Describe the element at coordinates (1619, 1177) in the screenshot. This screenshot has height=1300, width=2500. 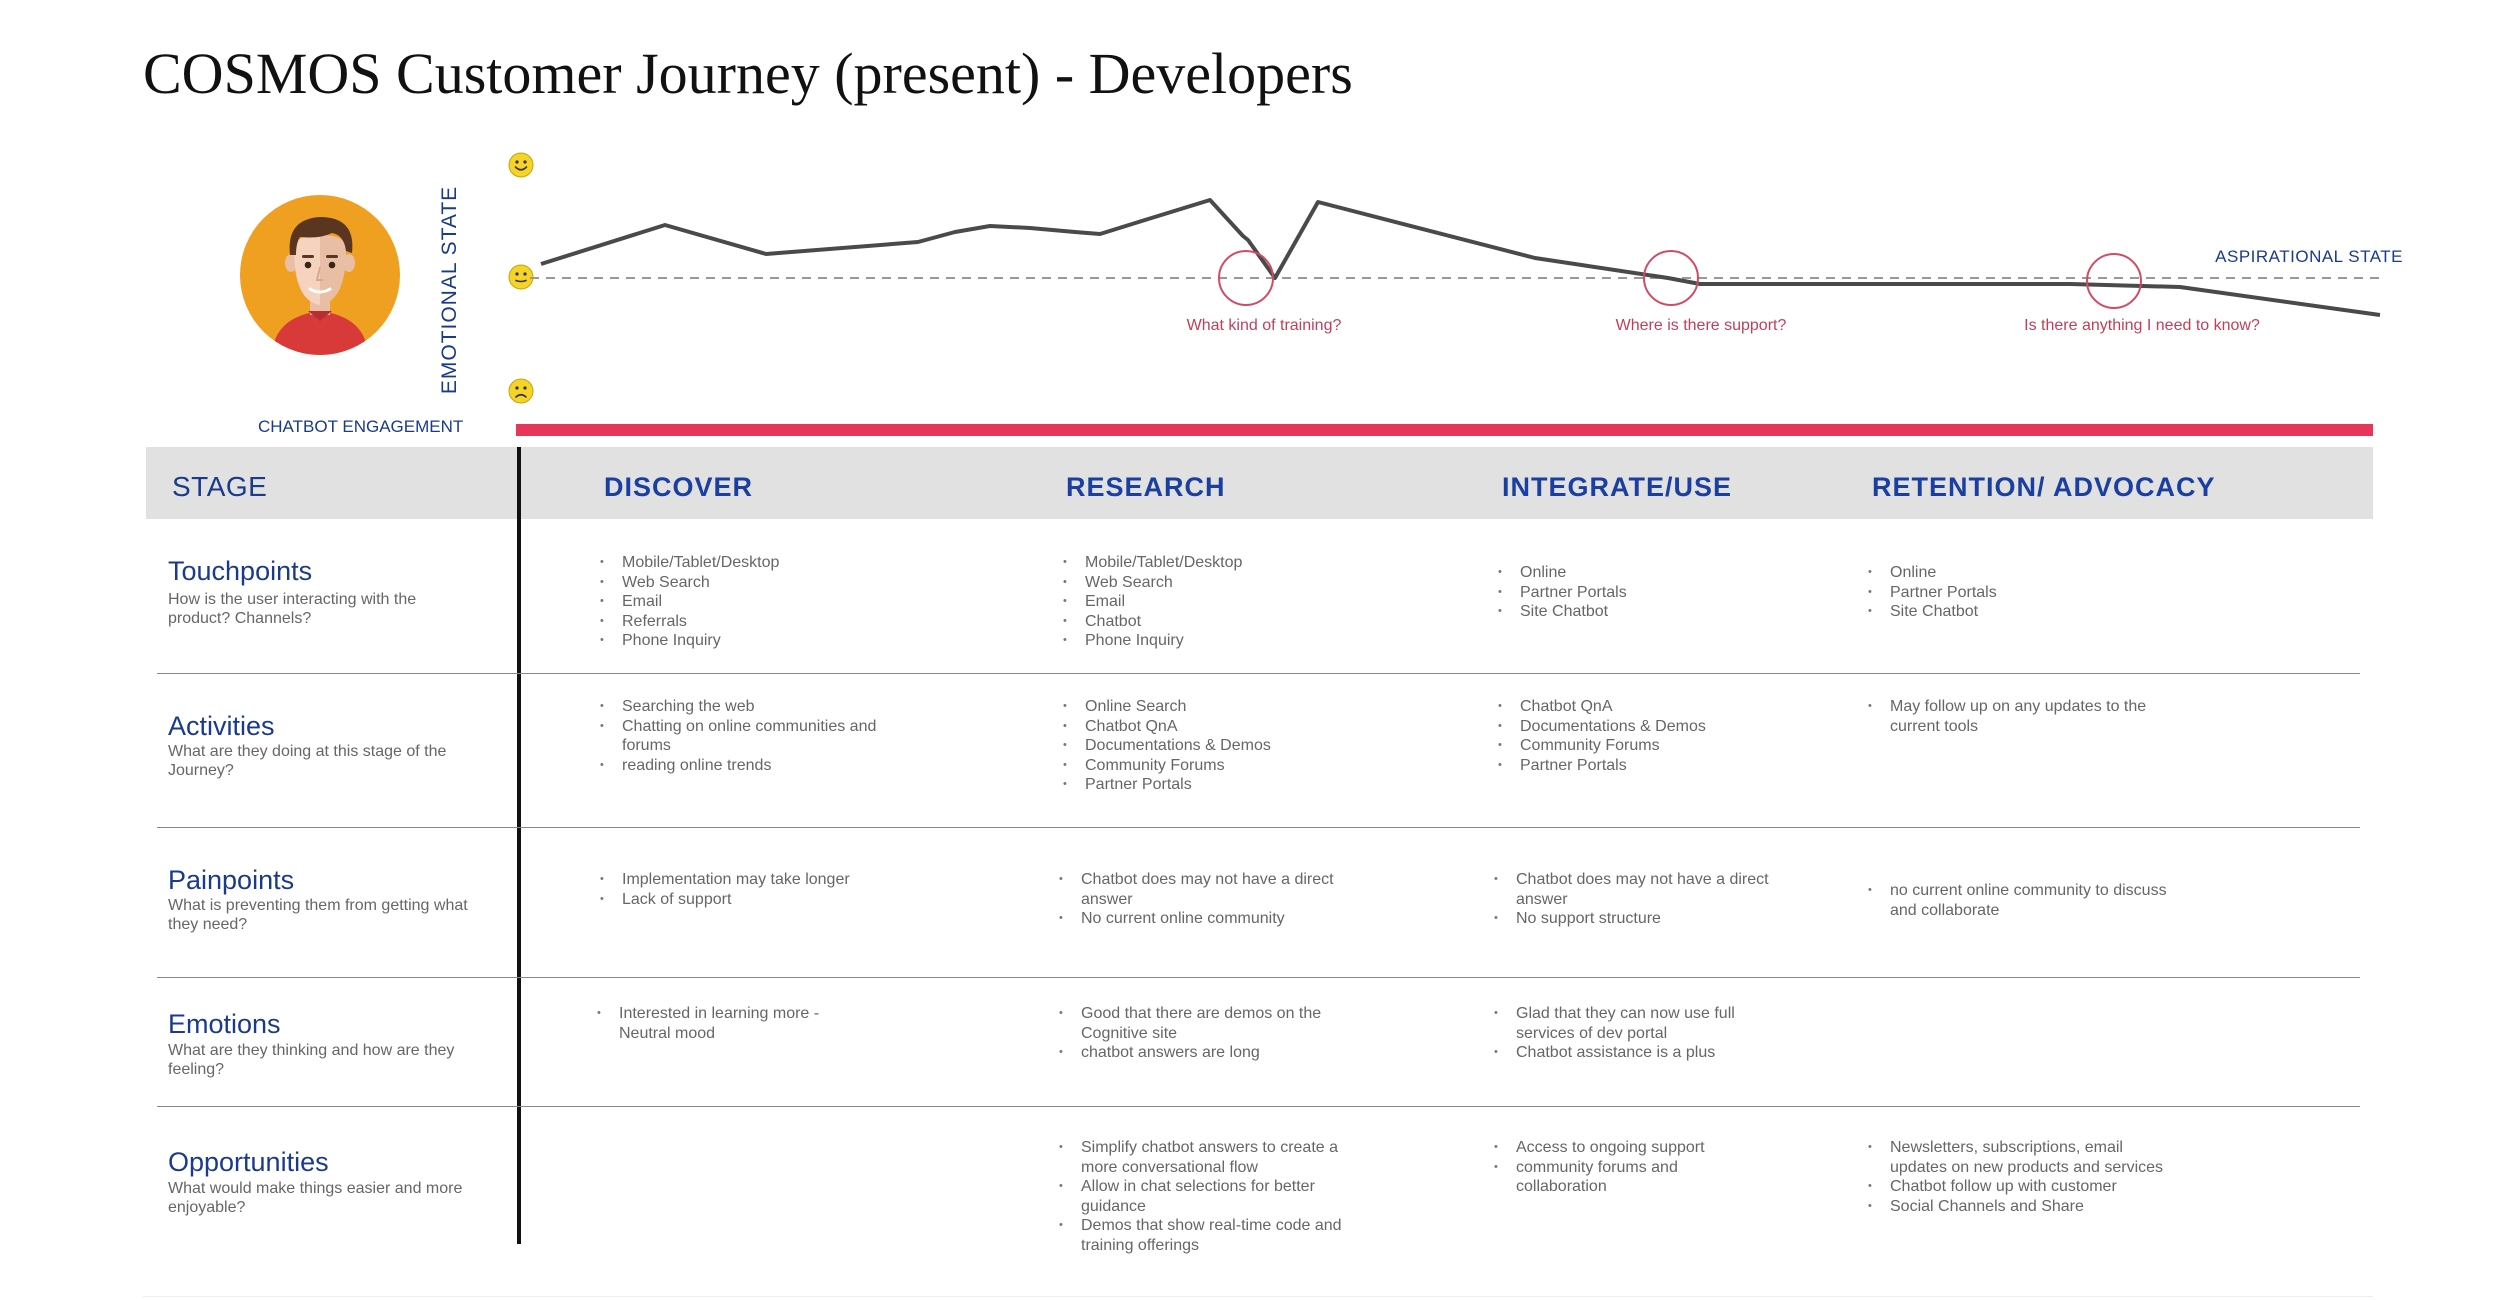
I see `bullet-item: community forums and collaboration` at that location.